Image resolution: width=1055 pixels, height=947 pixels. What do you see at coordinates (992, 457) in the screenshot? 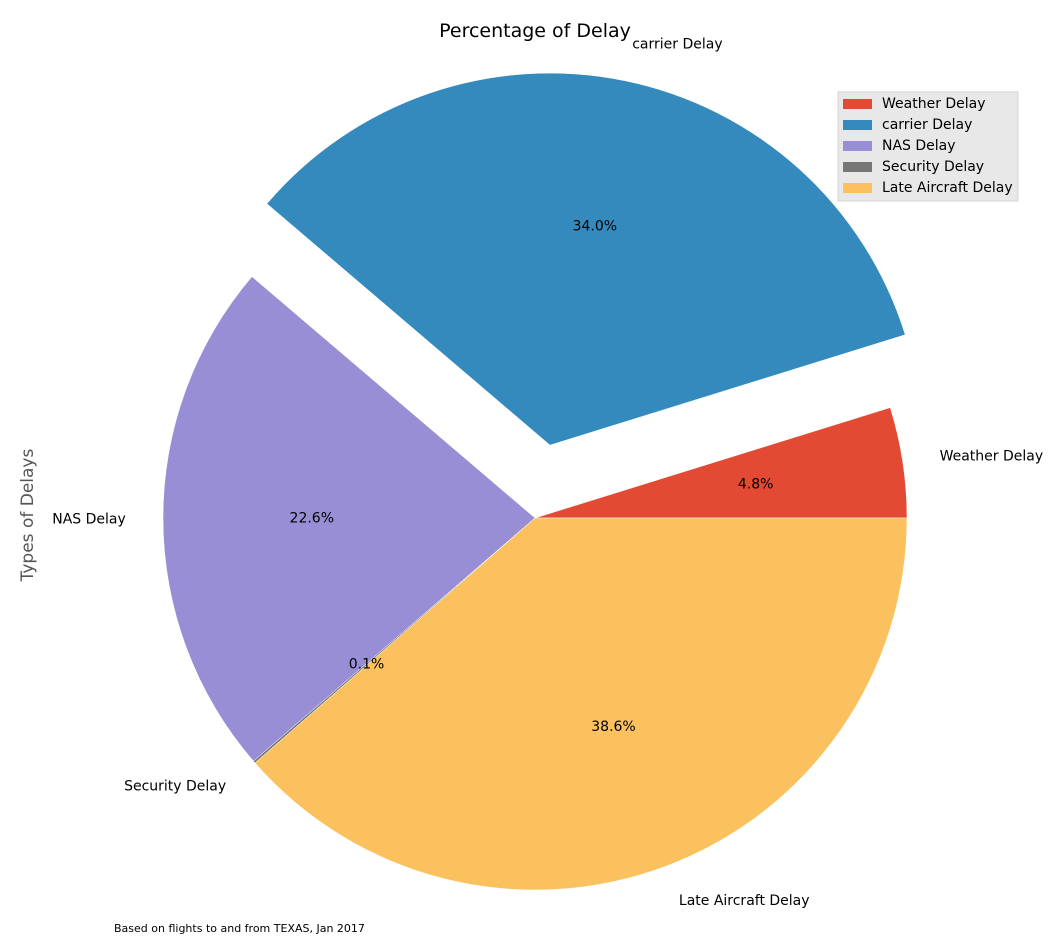
I see `slice-label-weather-delay: Weather Delay` at bounding box center [992, 457].